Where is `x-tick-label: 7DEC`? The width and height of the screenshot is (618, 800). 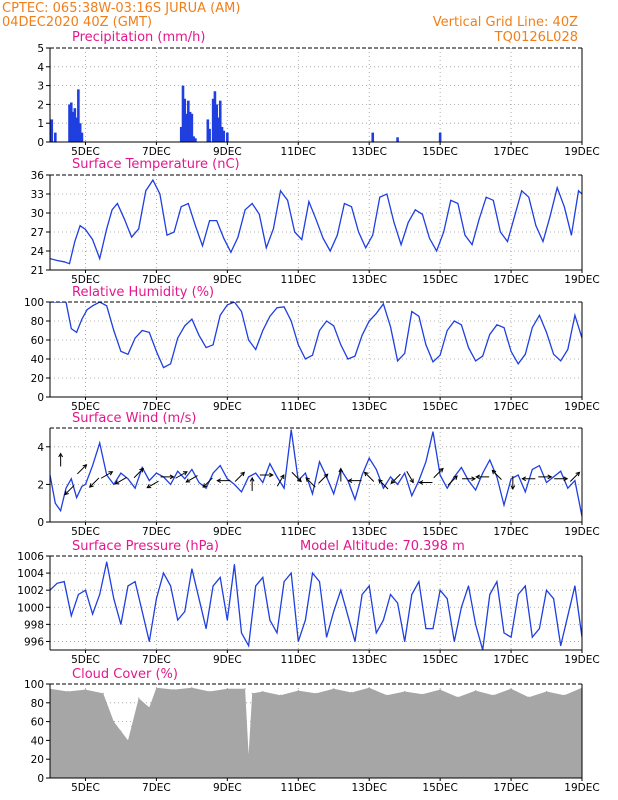
x-tick-label: 7DEC is located at coordinates (156, 788).